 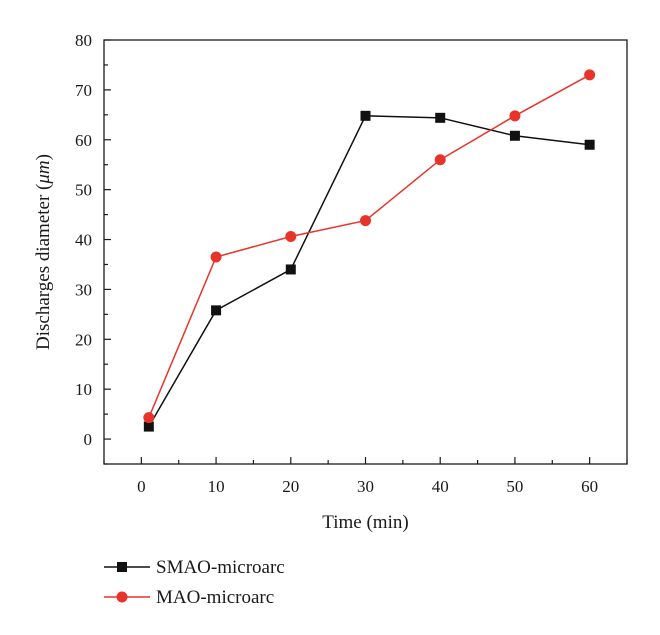 I want to click on y-axis-title: Discharges diameter (μm), so click(x=43, y=252).